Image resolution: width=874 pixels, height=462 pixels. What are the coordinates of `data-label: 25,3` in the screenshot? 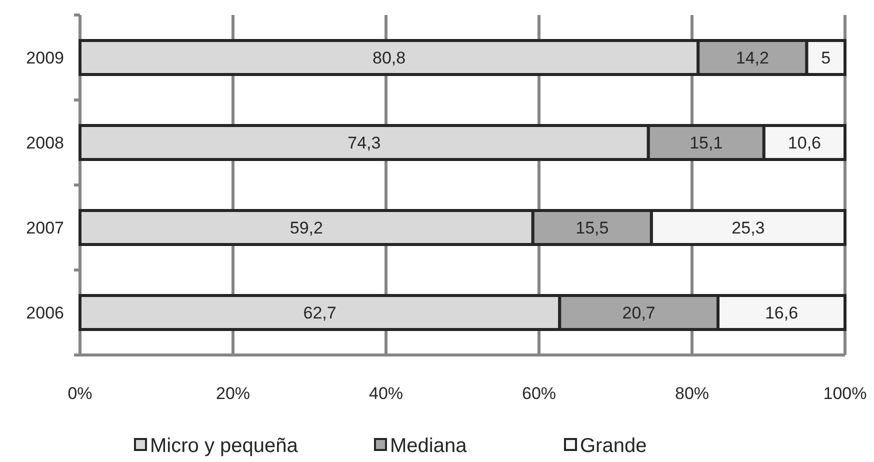 It's located at (748, 228).